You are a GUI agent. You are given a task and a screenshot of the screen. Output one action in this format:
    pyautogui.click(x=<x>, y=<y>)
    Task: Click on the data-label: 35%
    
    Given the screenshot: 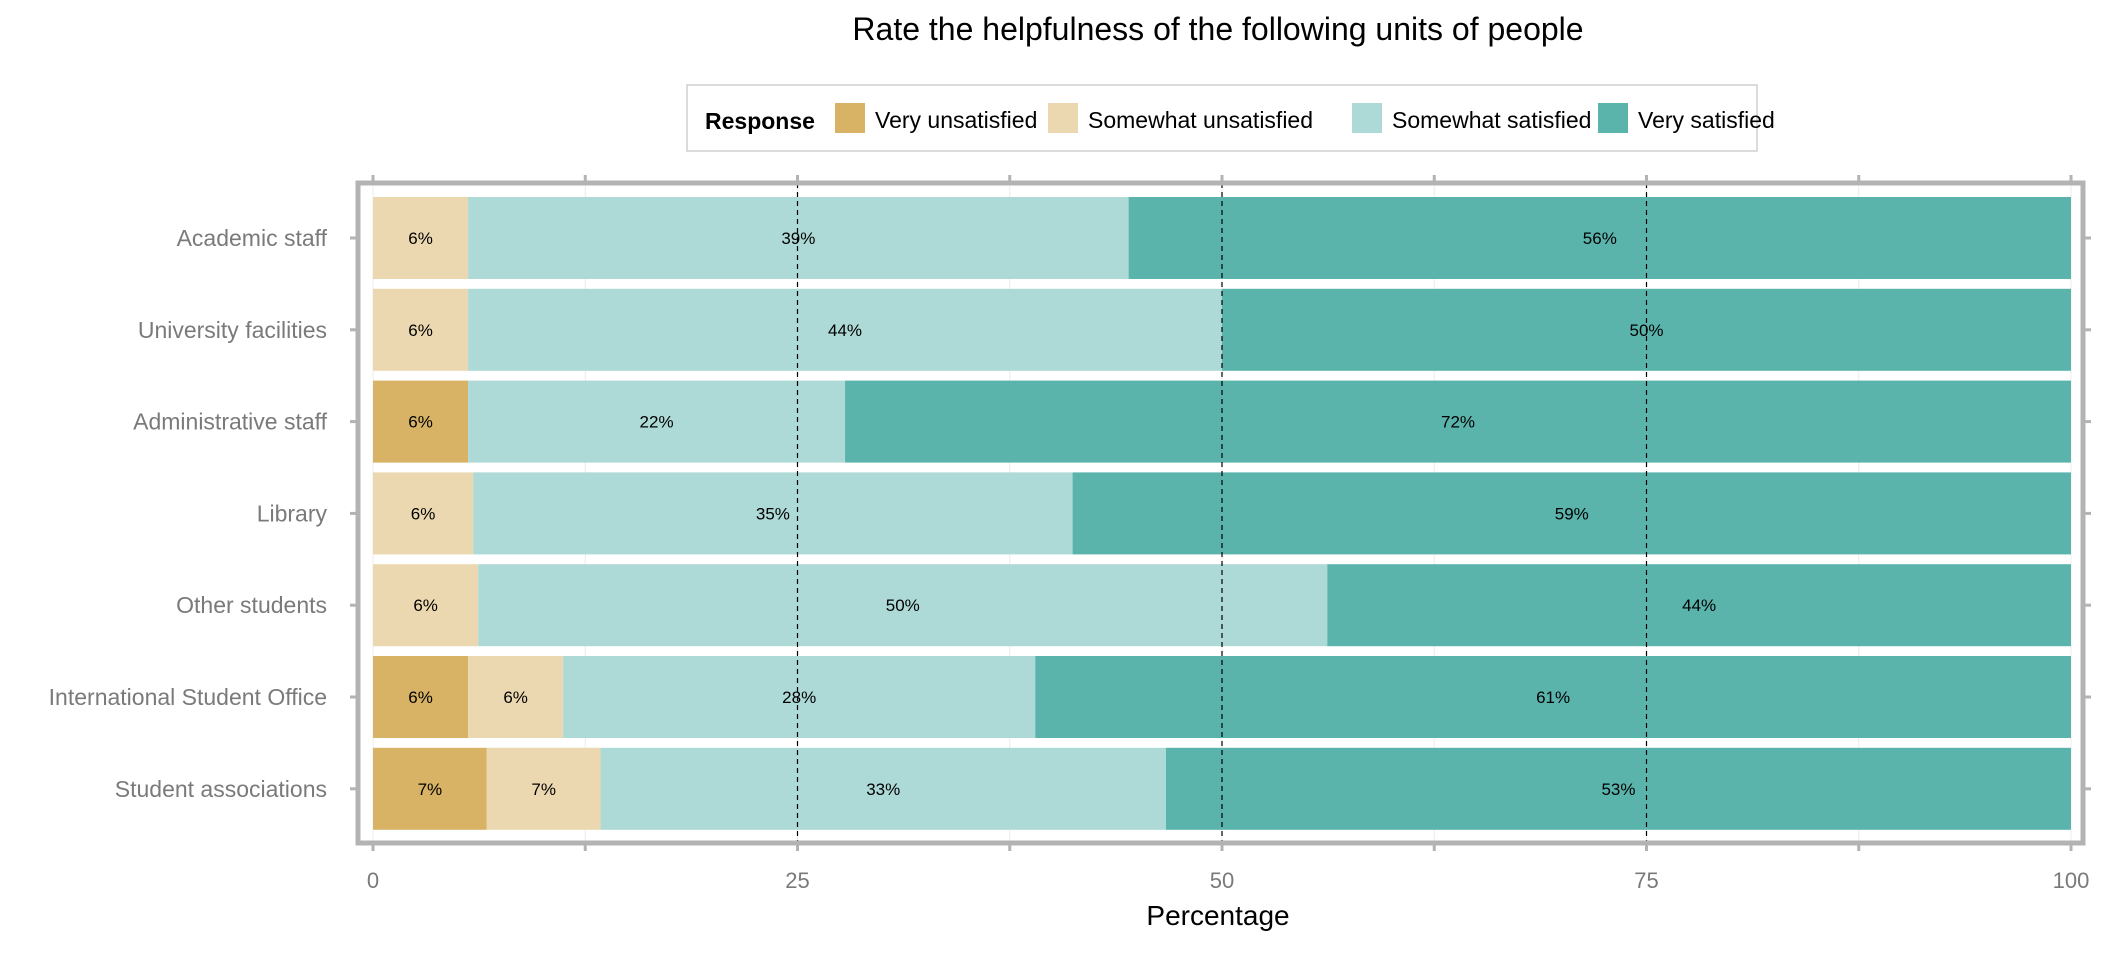 What is the action you would take?
    pyautogui.click(x=773, y=513)
    